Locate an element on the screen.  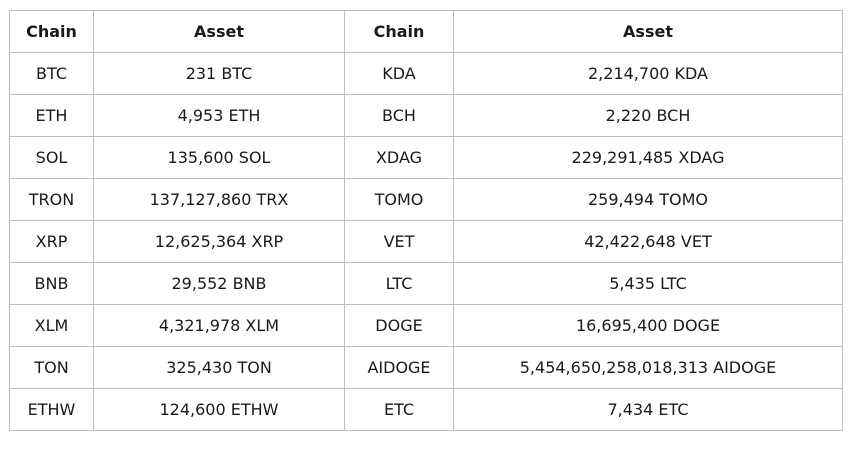
asset-cell: 2,220 BCH is located at coordinates (648, 115).